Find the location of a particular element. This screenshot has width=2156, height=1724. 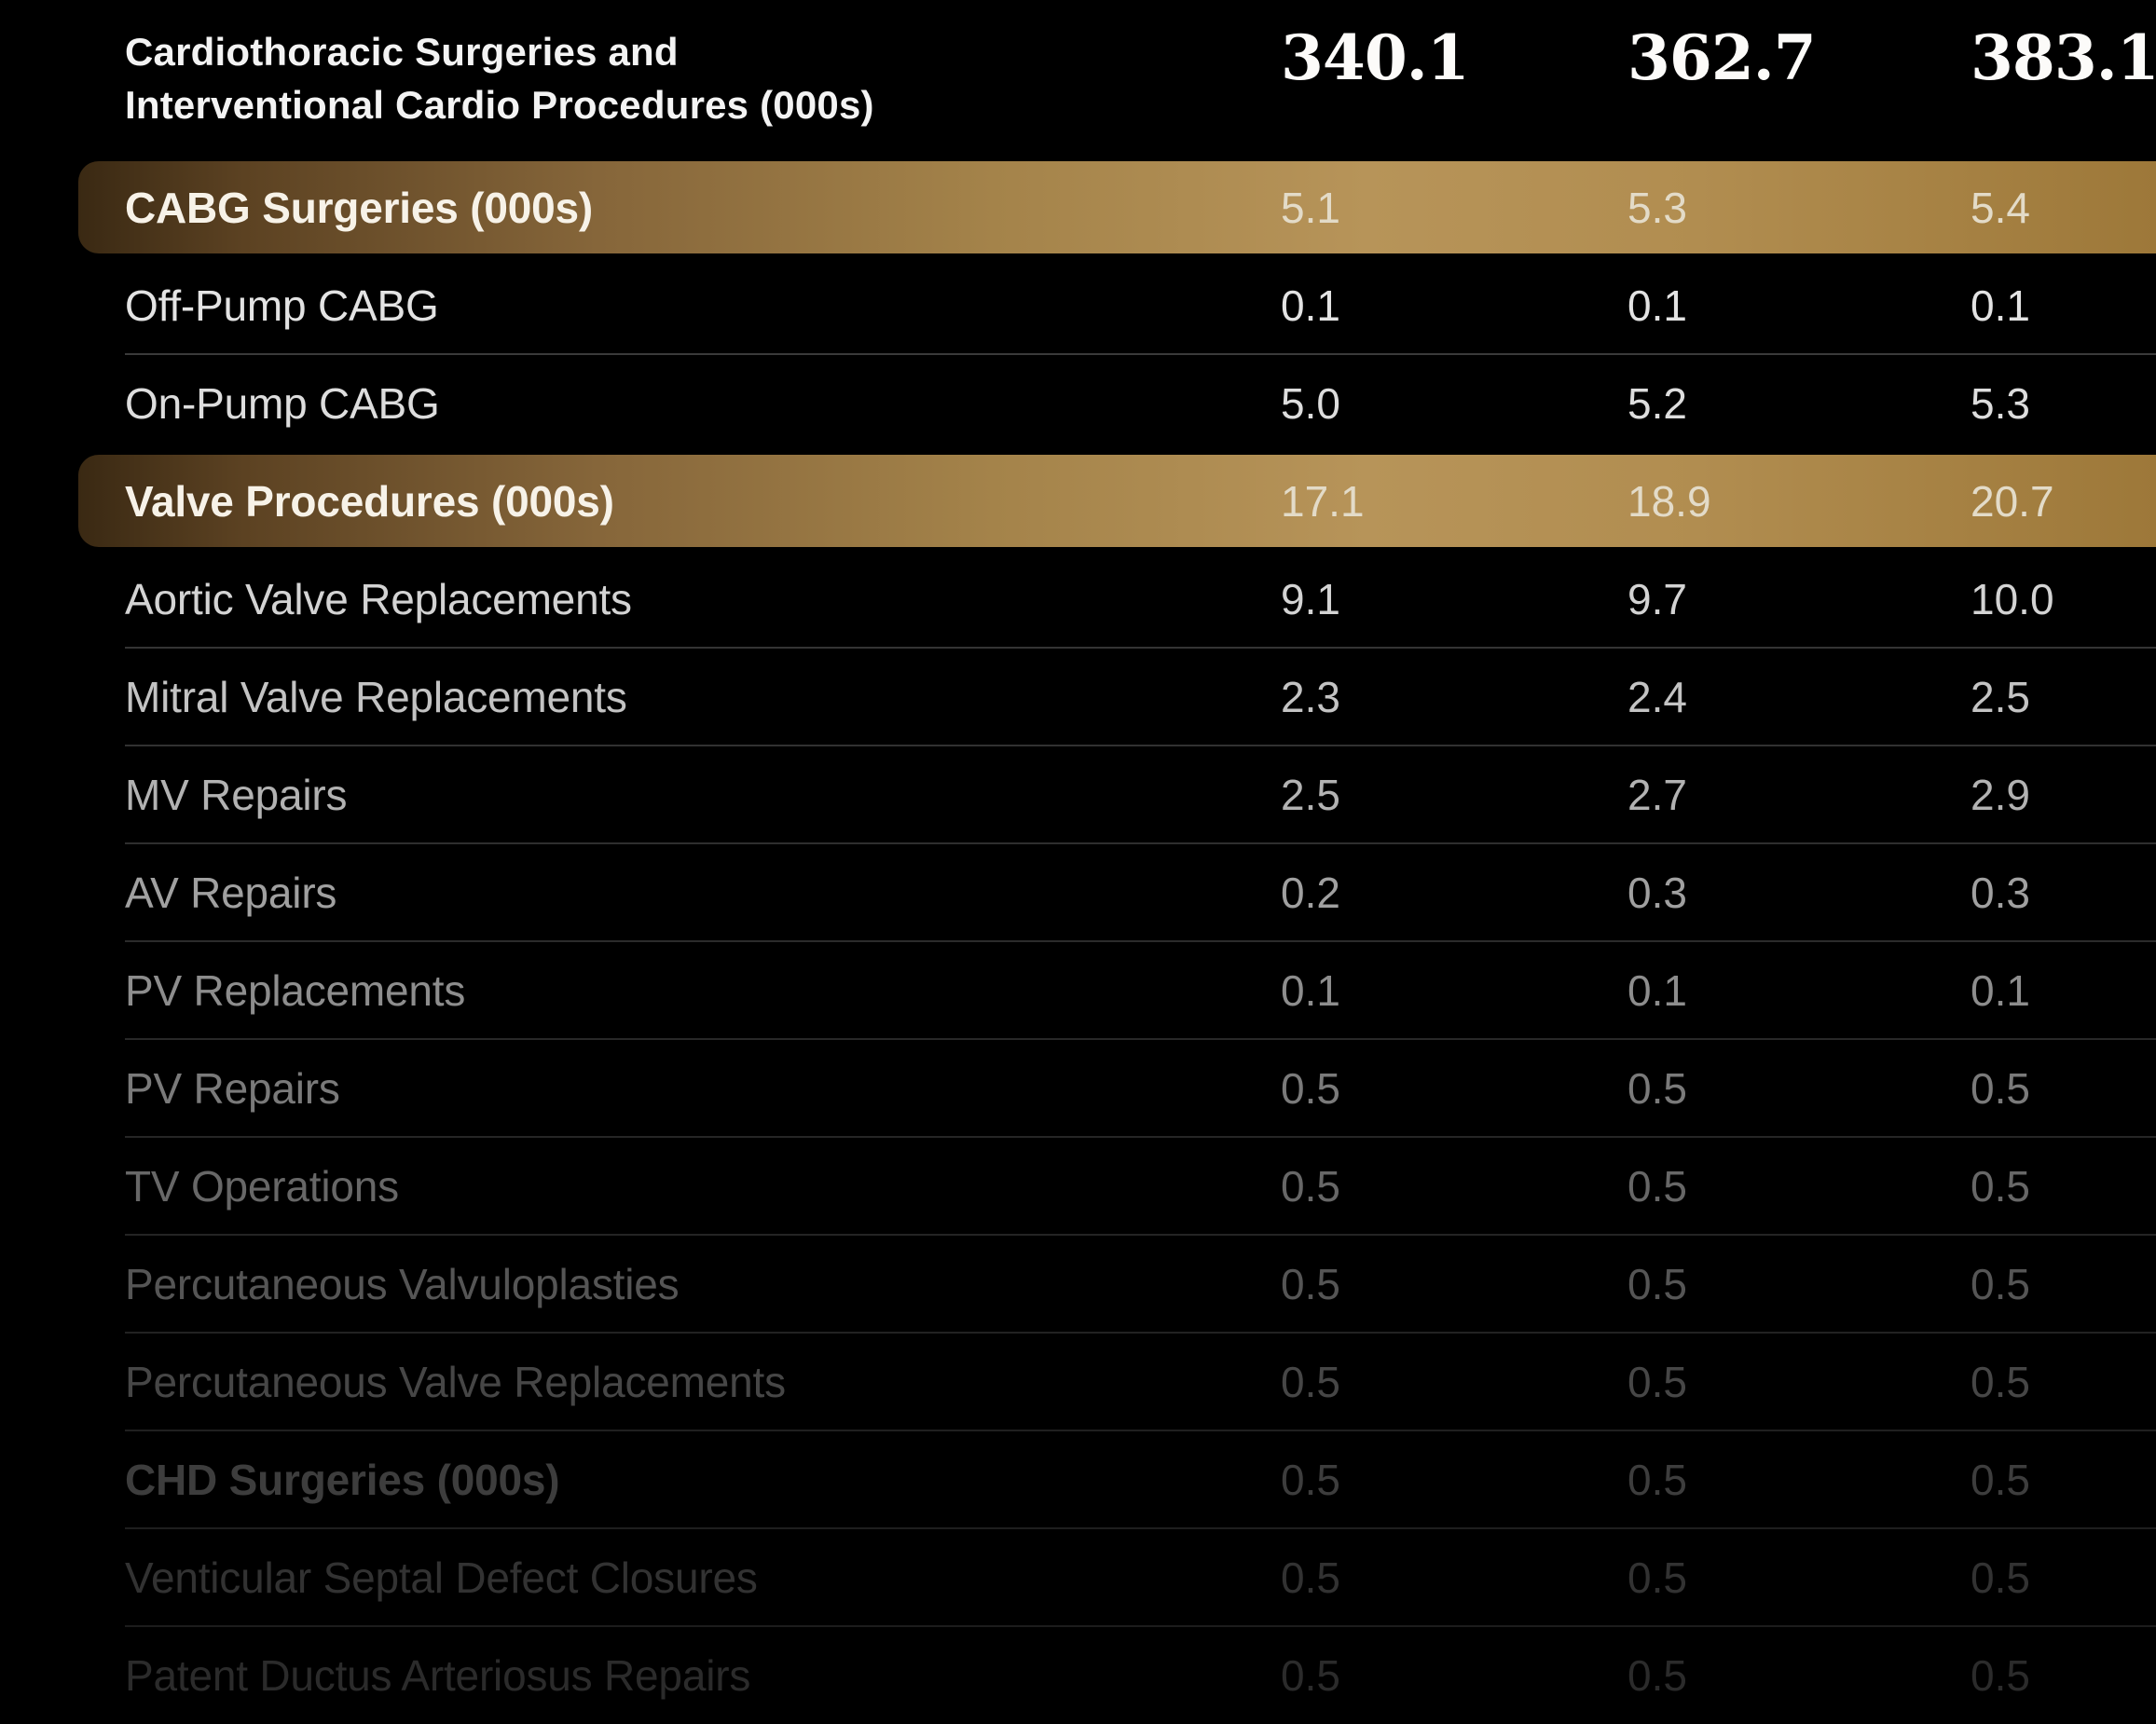

row-label: MV Repairs is located at coordinates (236, 794).